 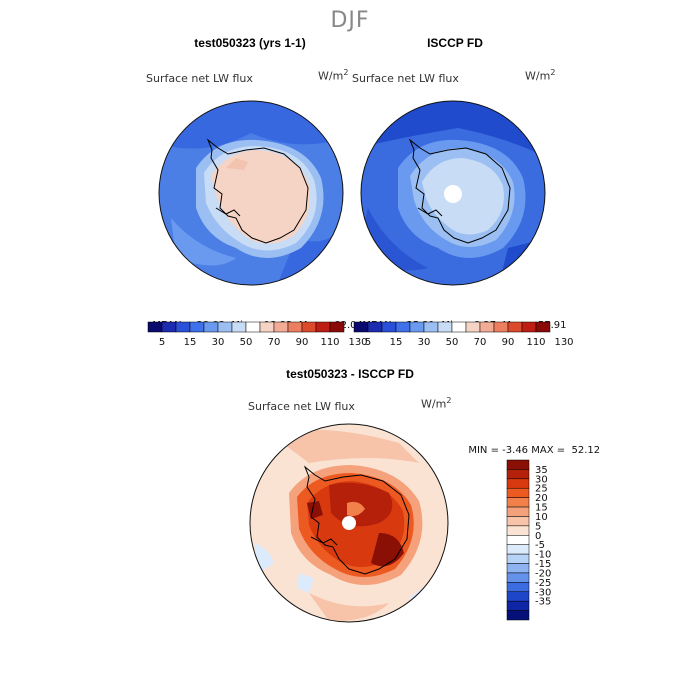 I want to click on panel-1-units: W/m2, so click(x=333, y=75).